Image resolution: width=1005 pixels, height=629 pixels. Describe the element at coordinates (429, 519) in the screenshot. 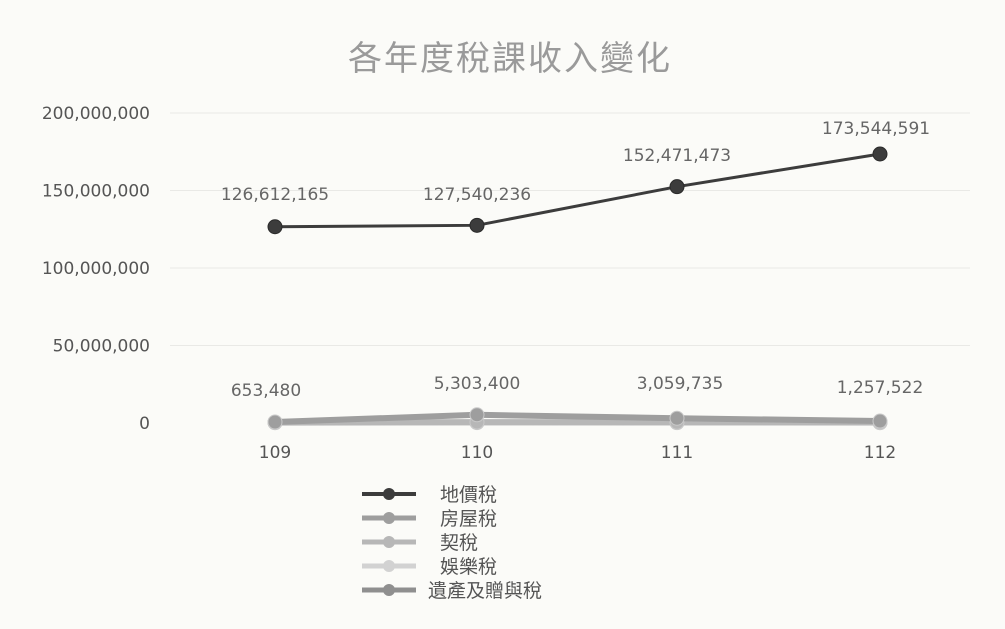

I see `legend-item: 房屋稅` at that location.